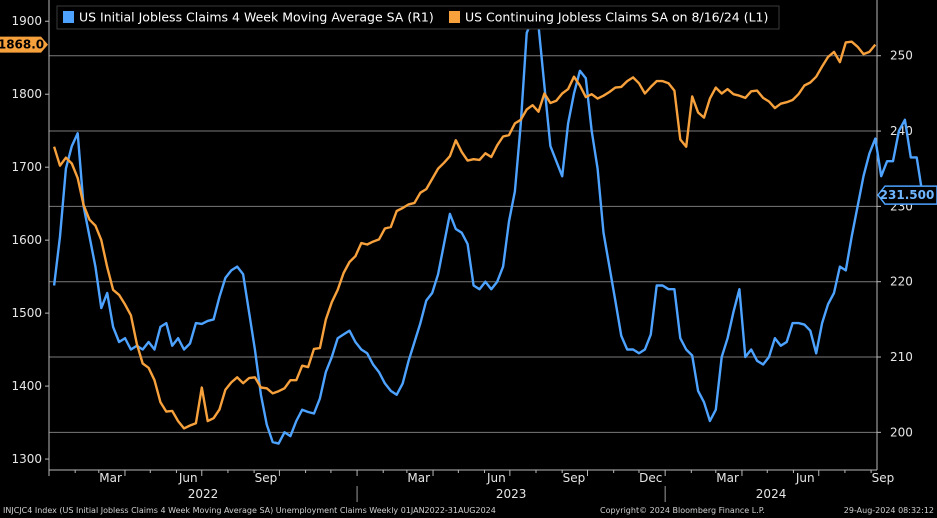 This screenshot has width=937, height=518. What do you see at coordinates (901, 357) in the screenshot?
I see `right-tick-label: 210` at bounding box center [901, 357].